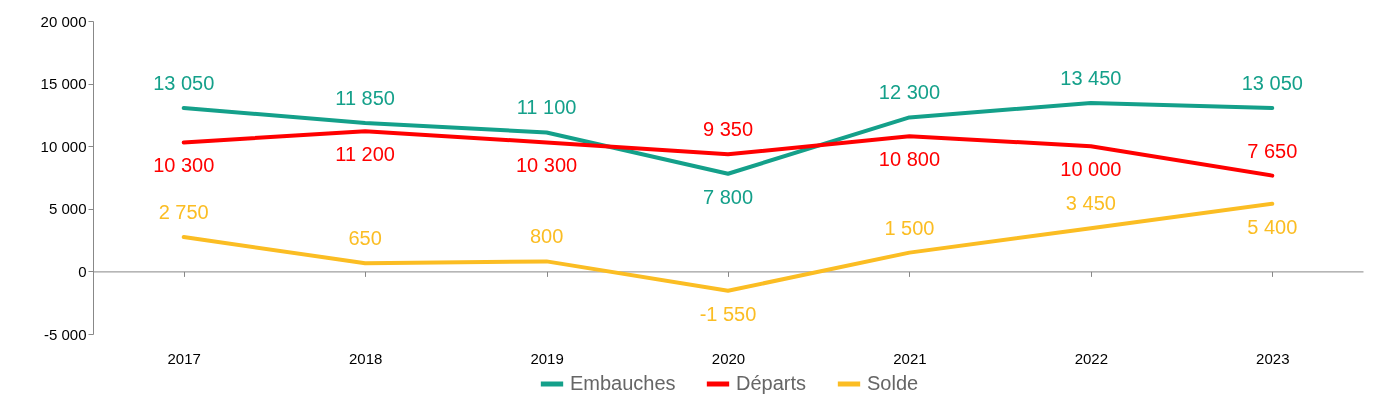 Image resolution: width=1400 pixels, height=418 pixels. I want to click on data-label: 7 800, so click(728, 196).